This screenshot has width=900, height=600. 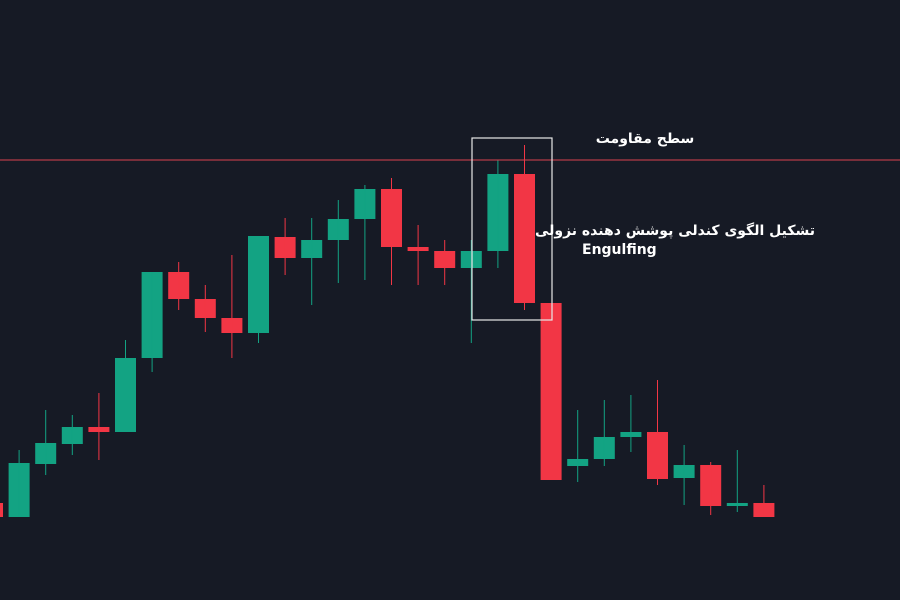 What do you see at coordinates (675, 230) in the screenshot?
I see `annotation: تشکیل الگوی کندلی پوشش دهنده نزولی` at bounding box center [675, 230].